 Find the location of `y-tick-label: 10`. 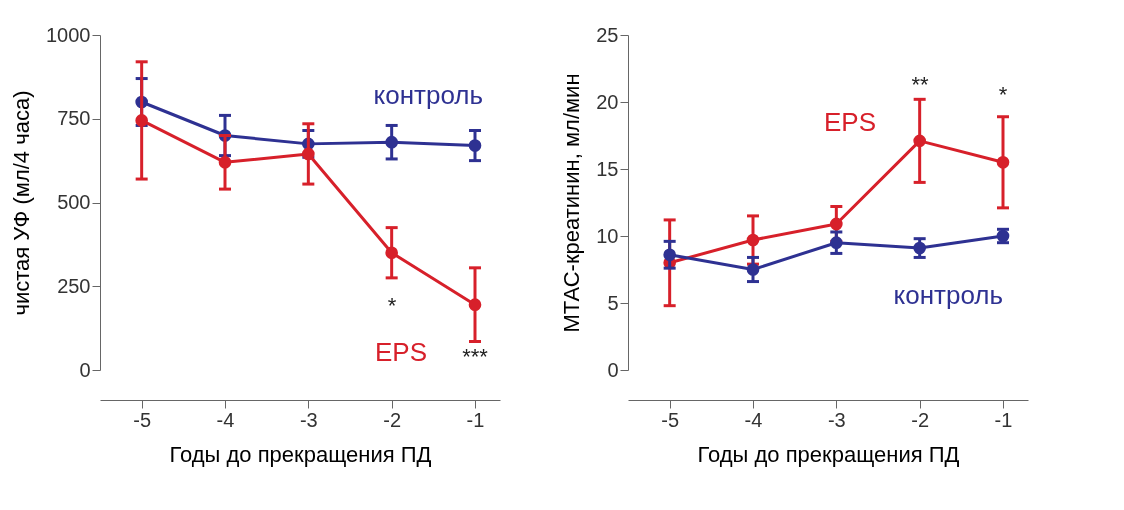

y-tick-label: 10 is located at coordinates (607, 235).